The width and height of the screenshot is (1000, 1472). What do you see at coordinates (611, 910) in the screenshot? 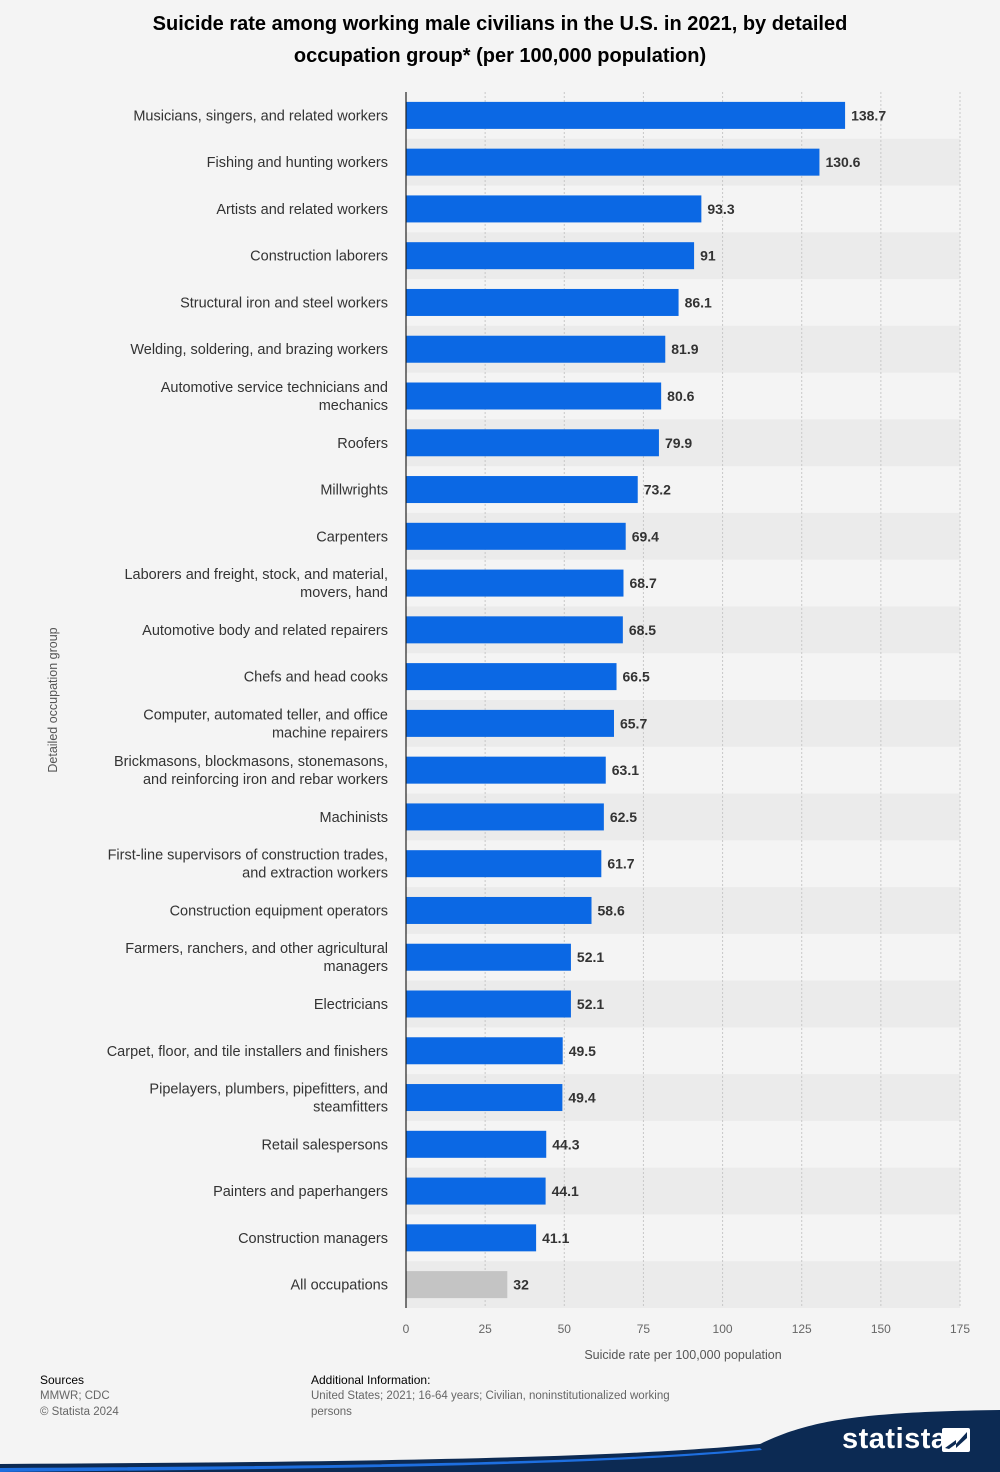
I see `bar-value-label: 58.6` at bounding box center [611, 910].